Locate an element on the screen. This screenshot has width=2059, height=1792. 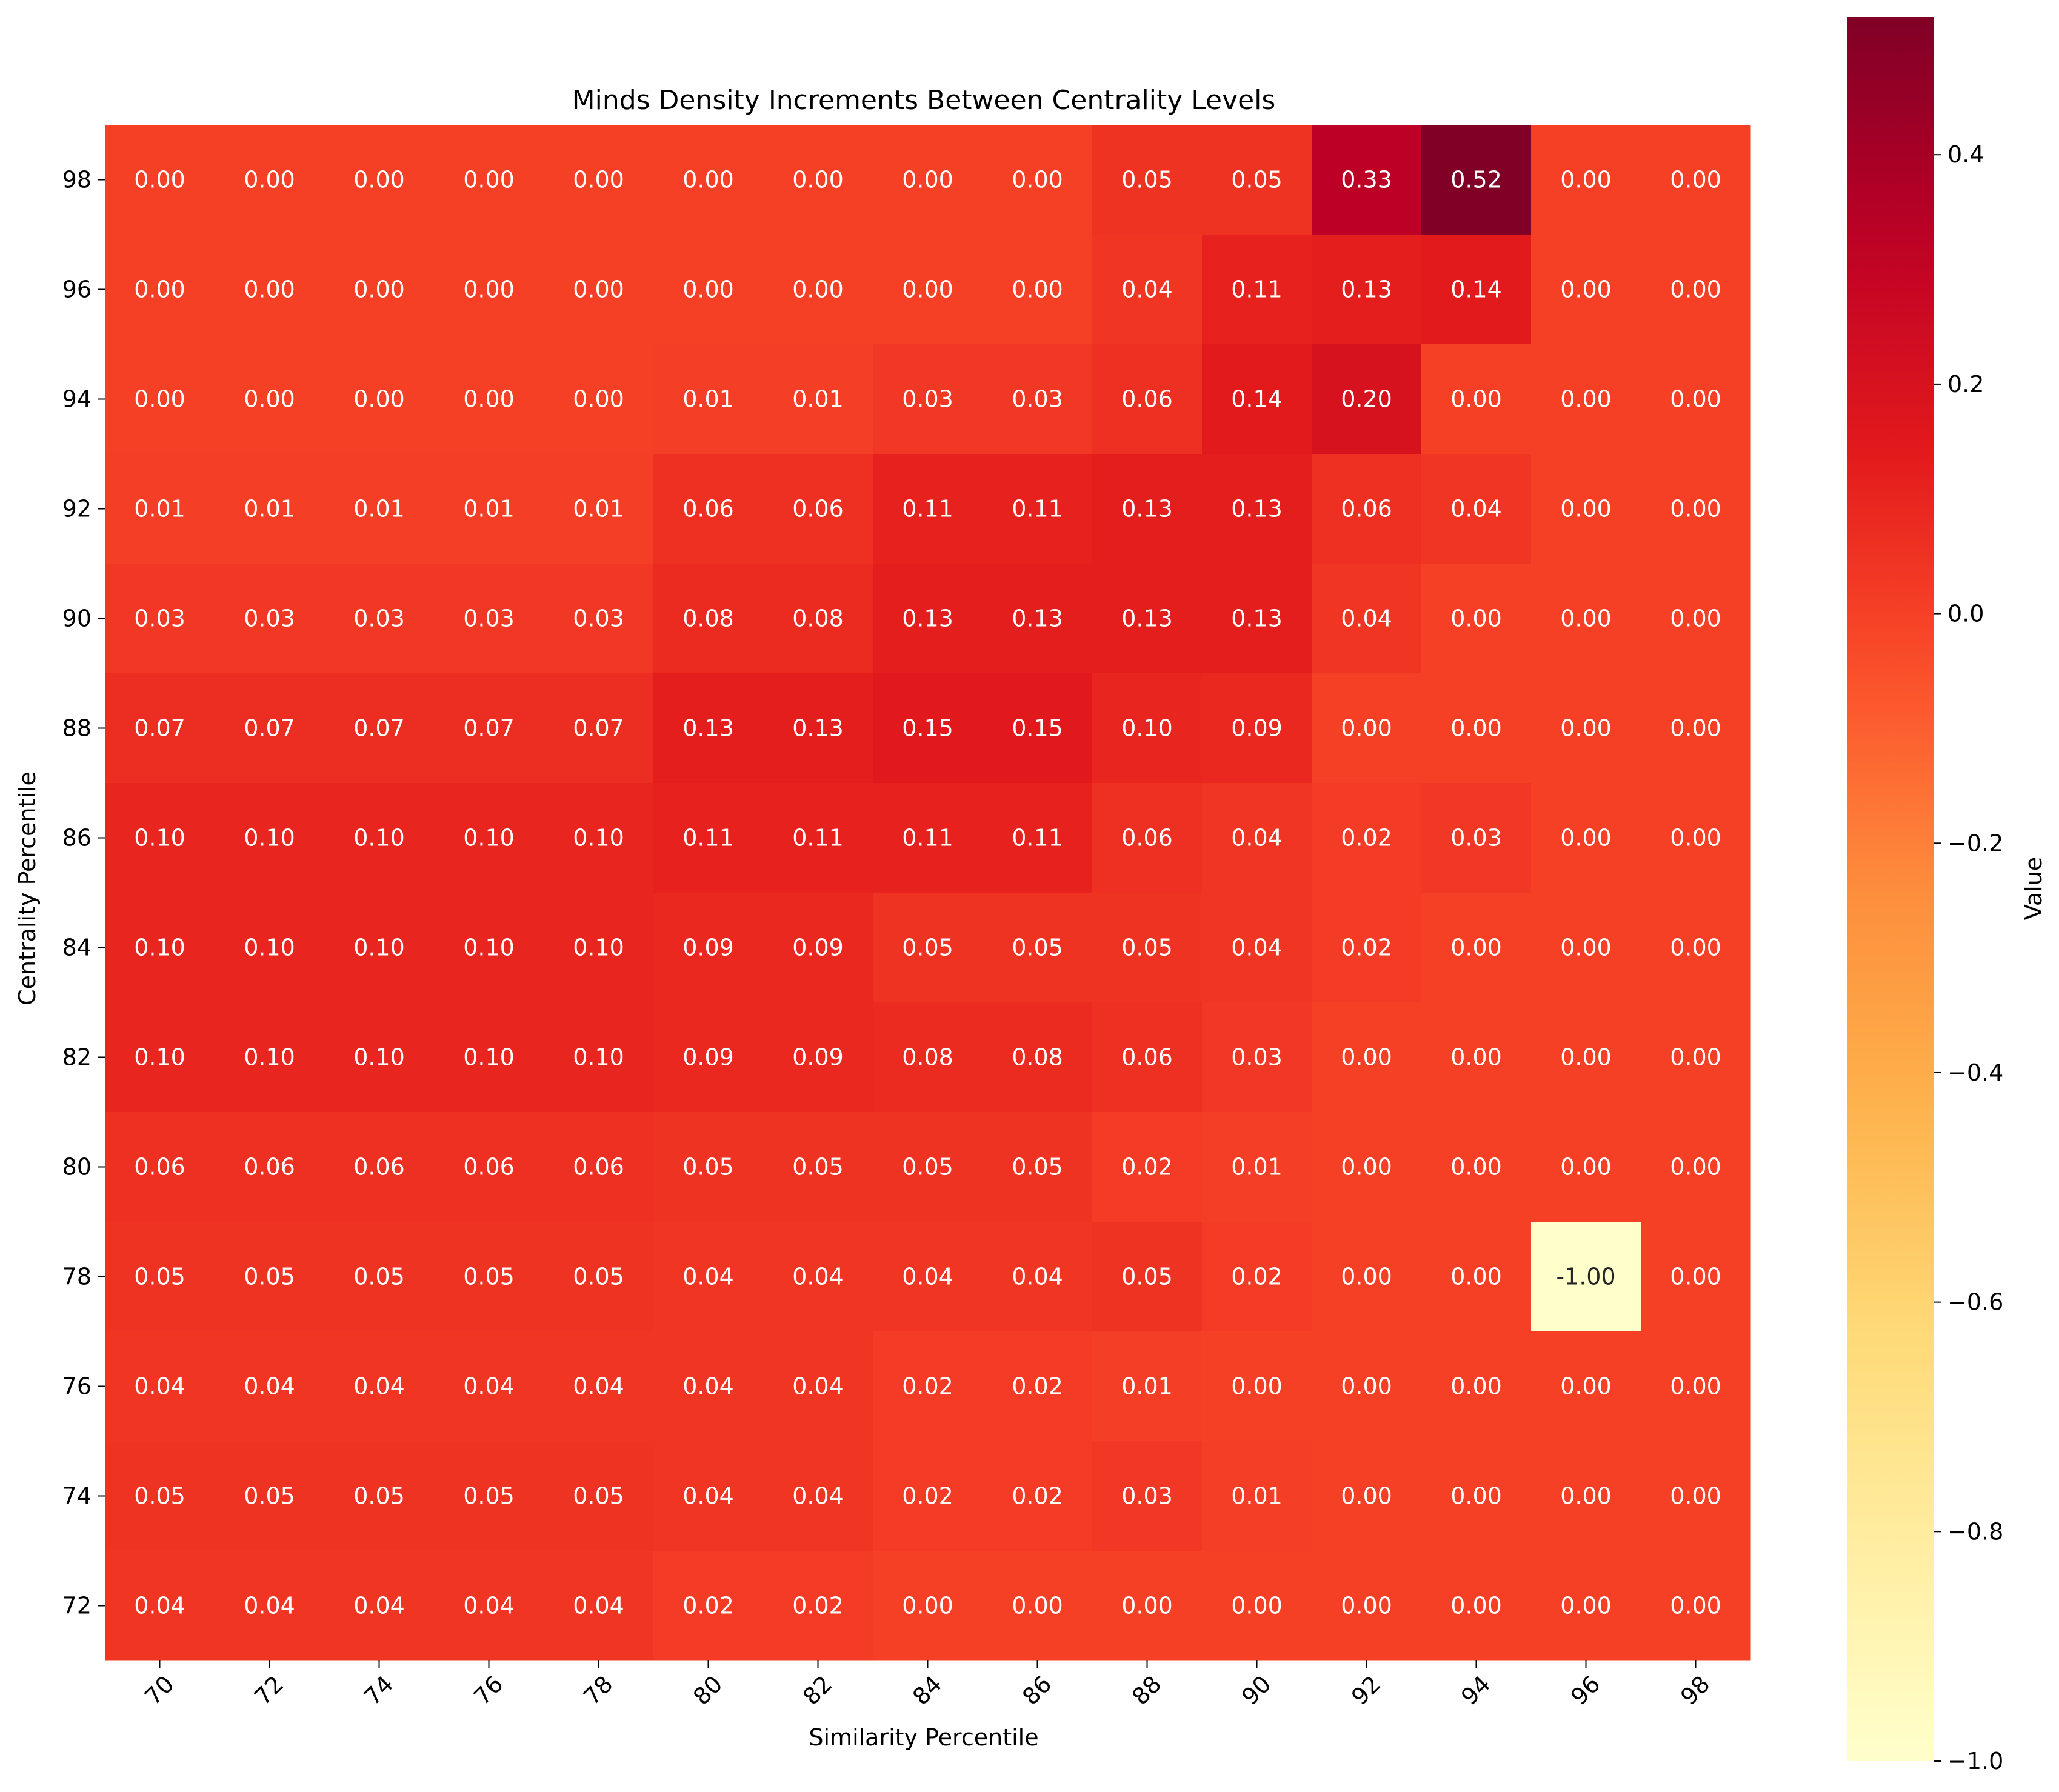
x-tick-label: 96 is located at coordinates (1585, 1690).